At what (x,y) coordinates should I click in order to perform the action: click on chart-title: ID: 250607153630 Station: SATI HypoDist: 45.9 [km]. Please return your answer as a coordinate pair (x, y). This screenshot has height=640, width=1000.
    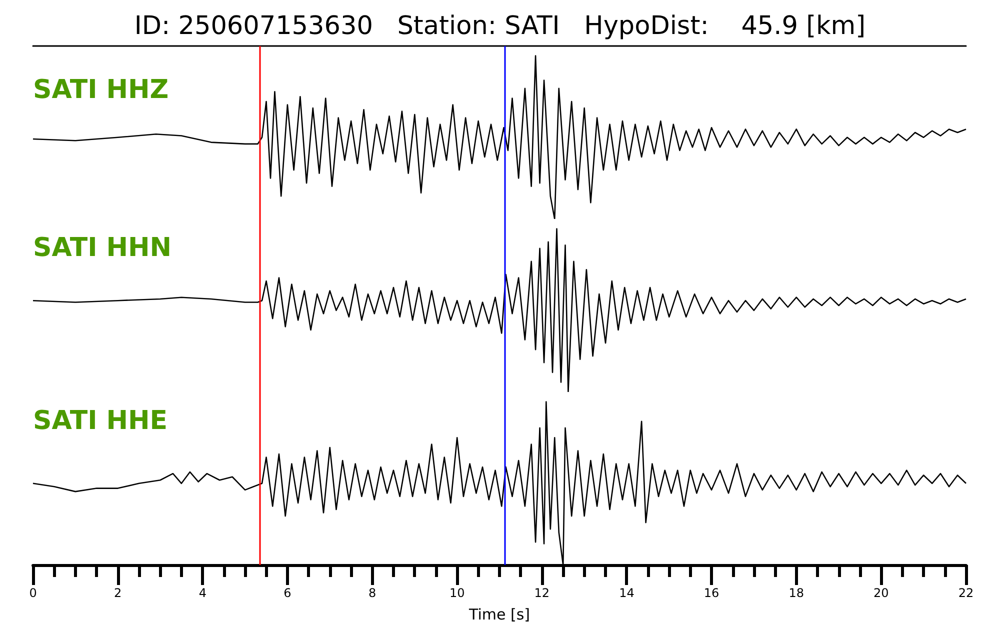
    Looking at the image, I should click on (500, 26).